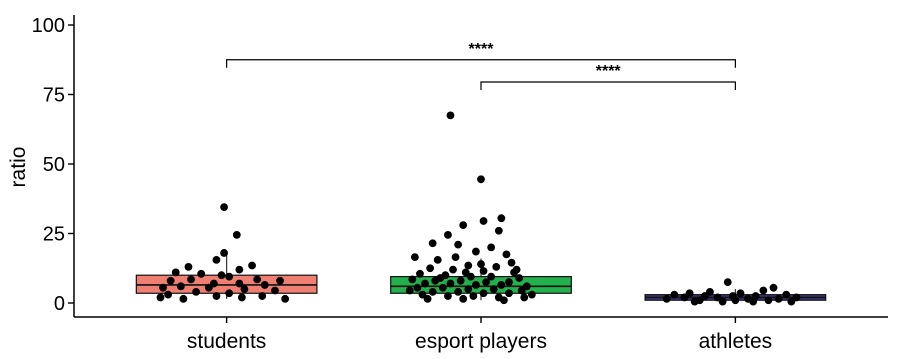  Describe the element at coordinates (54, 96) in the screenshot. I see `y-tick-label: 75` at that location.